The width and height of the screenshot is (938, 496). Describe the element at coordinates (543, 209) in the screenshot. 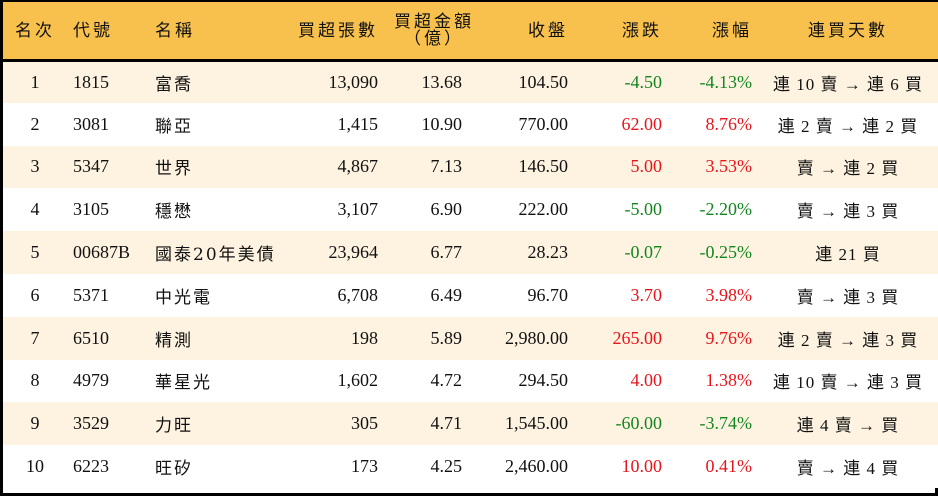

I see `cell-close: 222.00` at that location.